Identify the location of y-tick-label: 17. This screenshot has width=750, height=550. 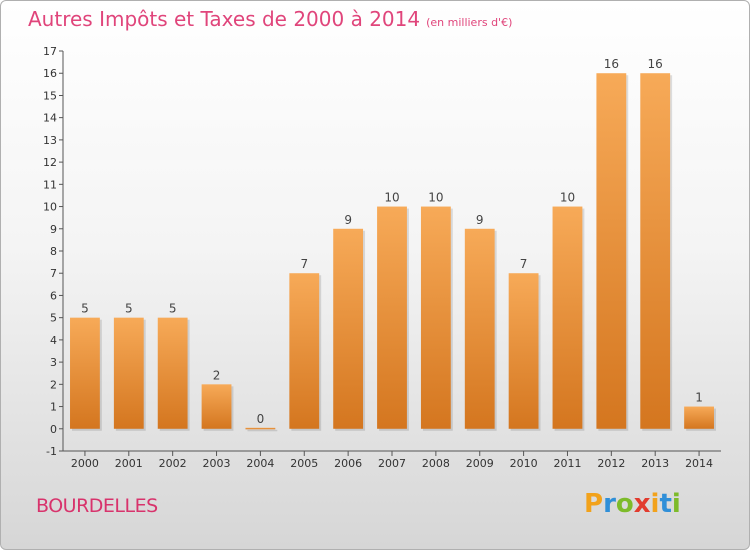
(50, 51).